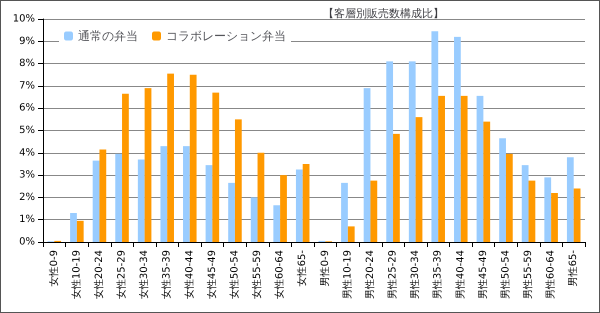 The image size is (600, 313). I want to click on x-tick-label: 男性55-59, so click(528, 275).